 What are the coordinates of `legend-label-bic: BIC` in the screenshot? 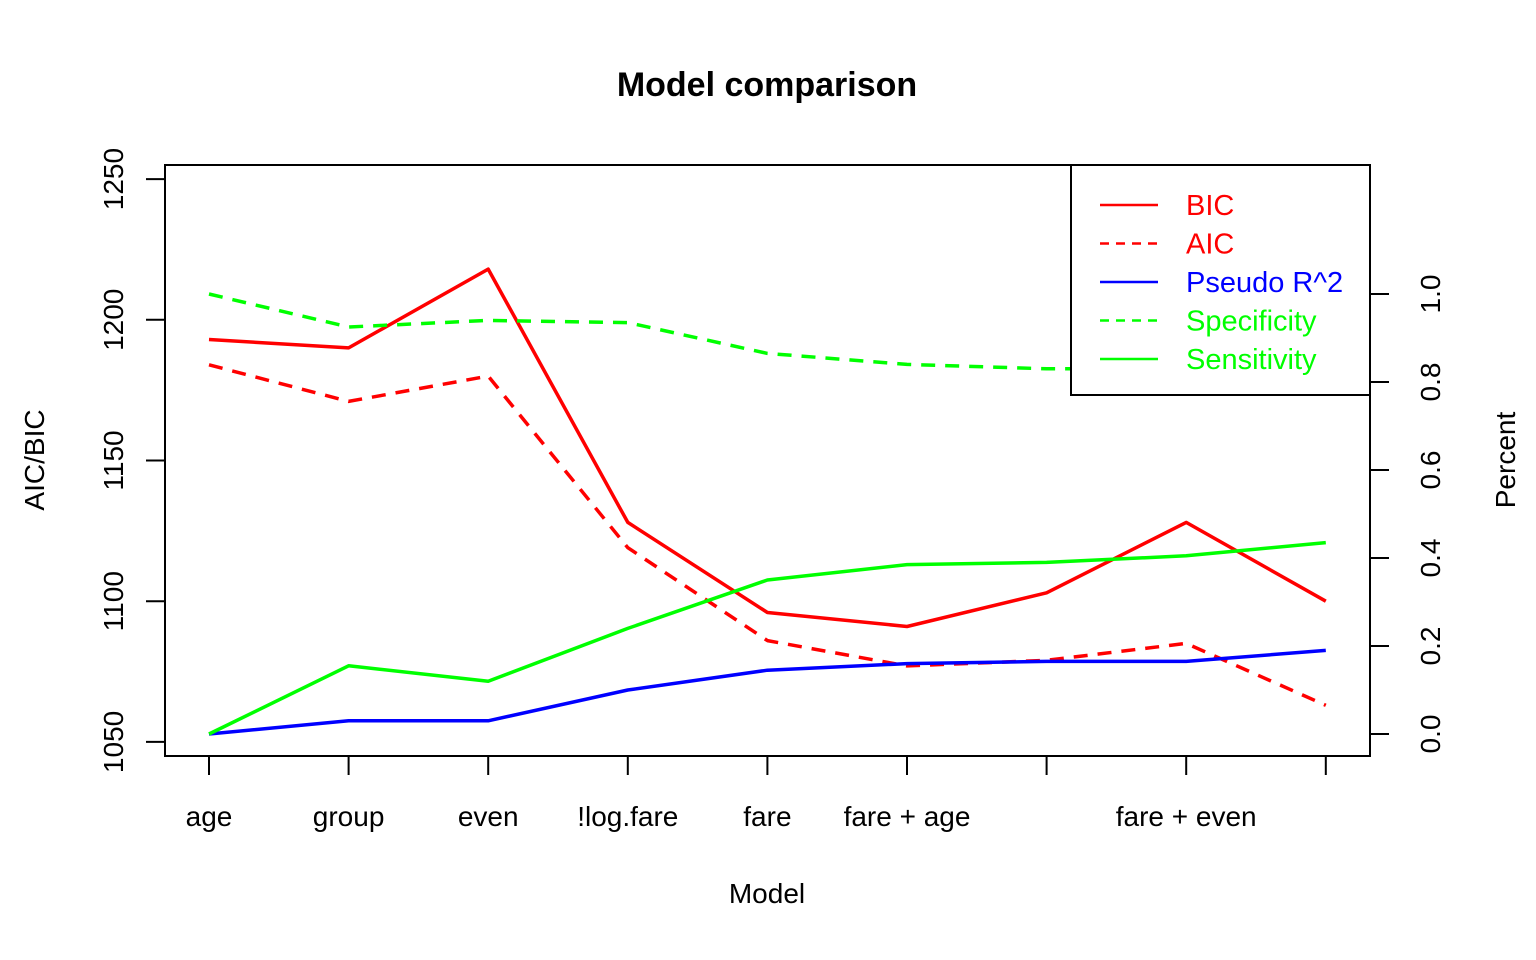 It's located at (1210, 206).